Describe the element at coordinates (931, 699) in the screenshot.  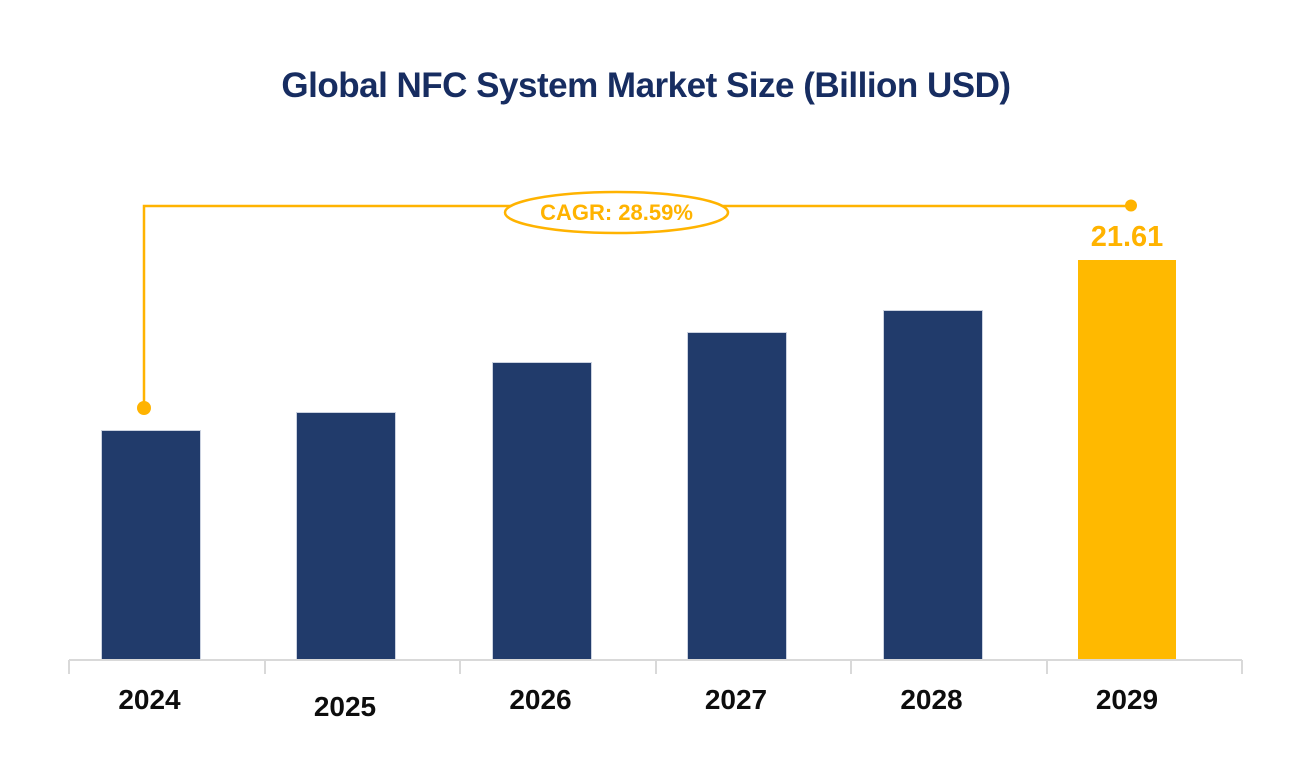
I see `x-label-2028: 2028` at that location.